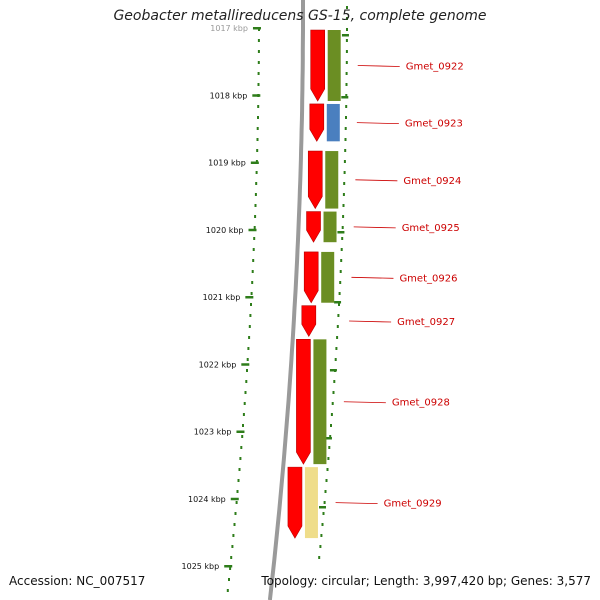 This screenshot has height=600, width=600. What do you see at coordinates (201, 566) in the screenshot?
I see `kbp-tick-label: 1025 kbp` at bounding box center [201, 566].